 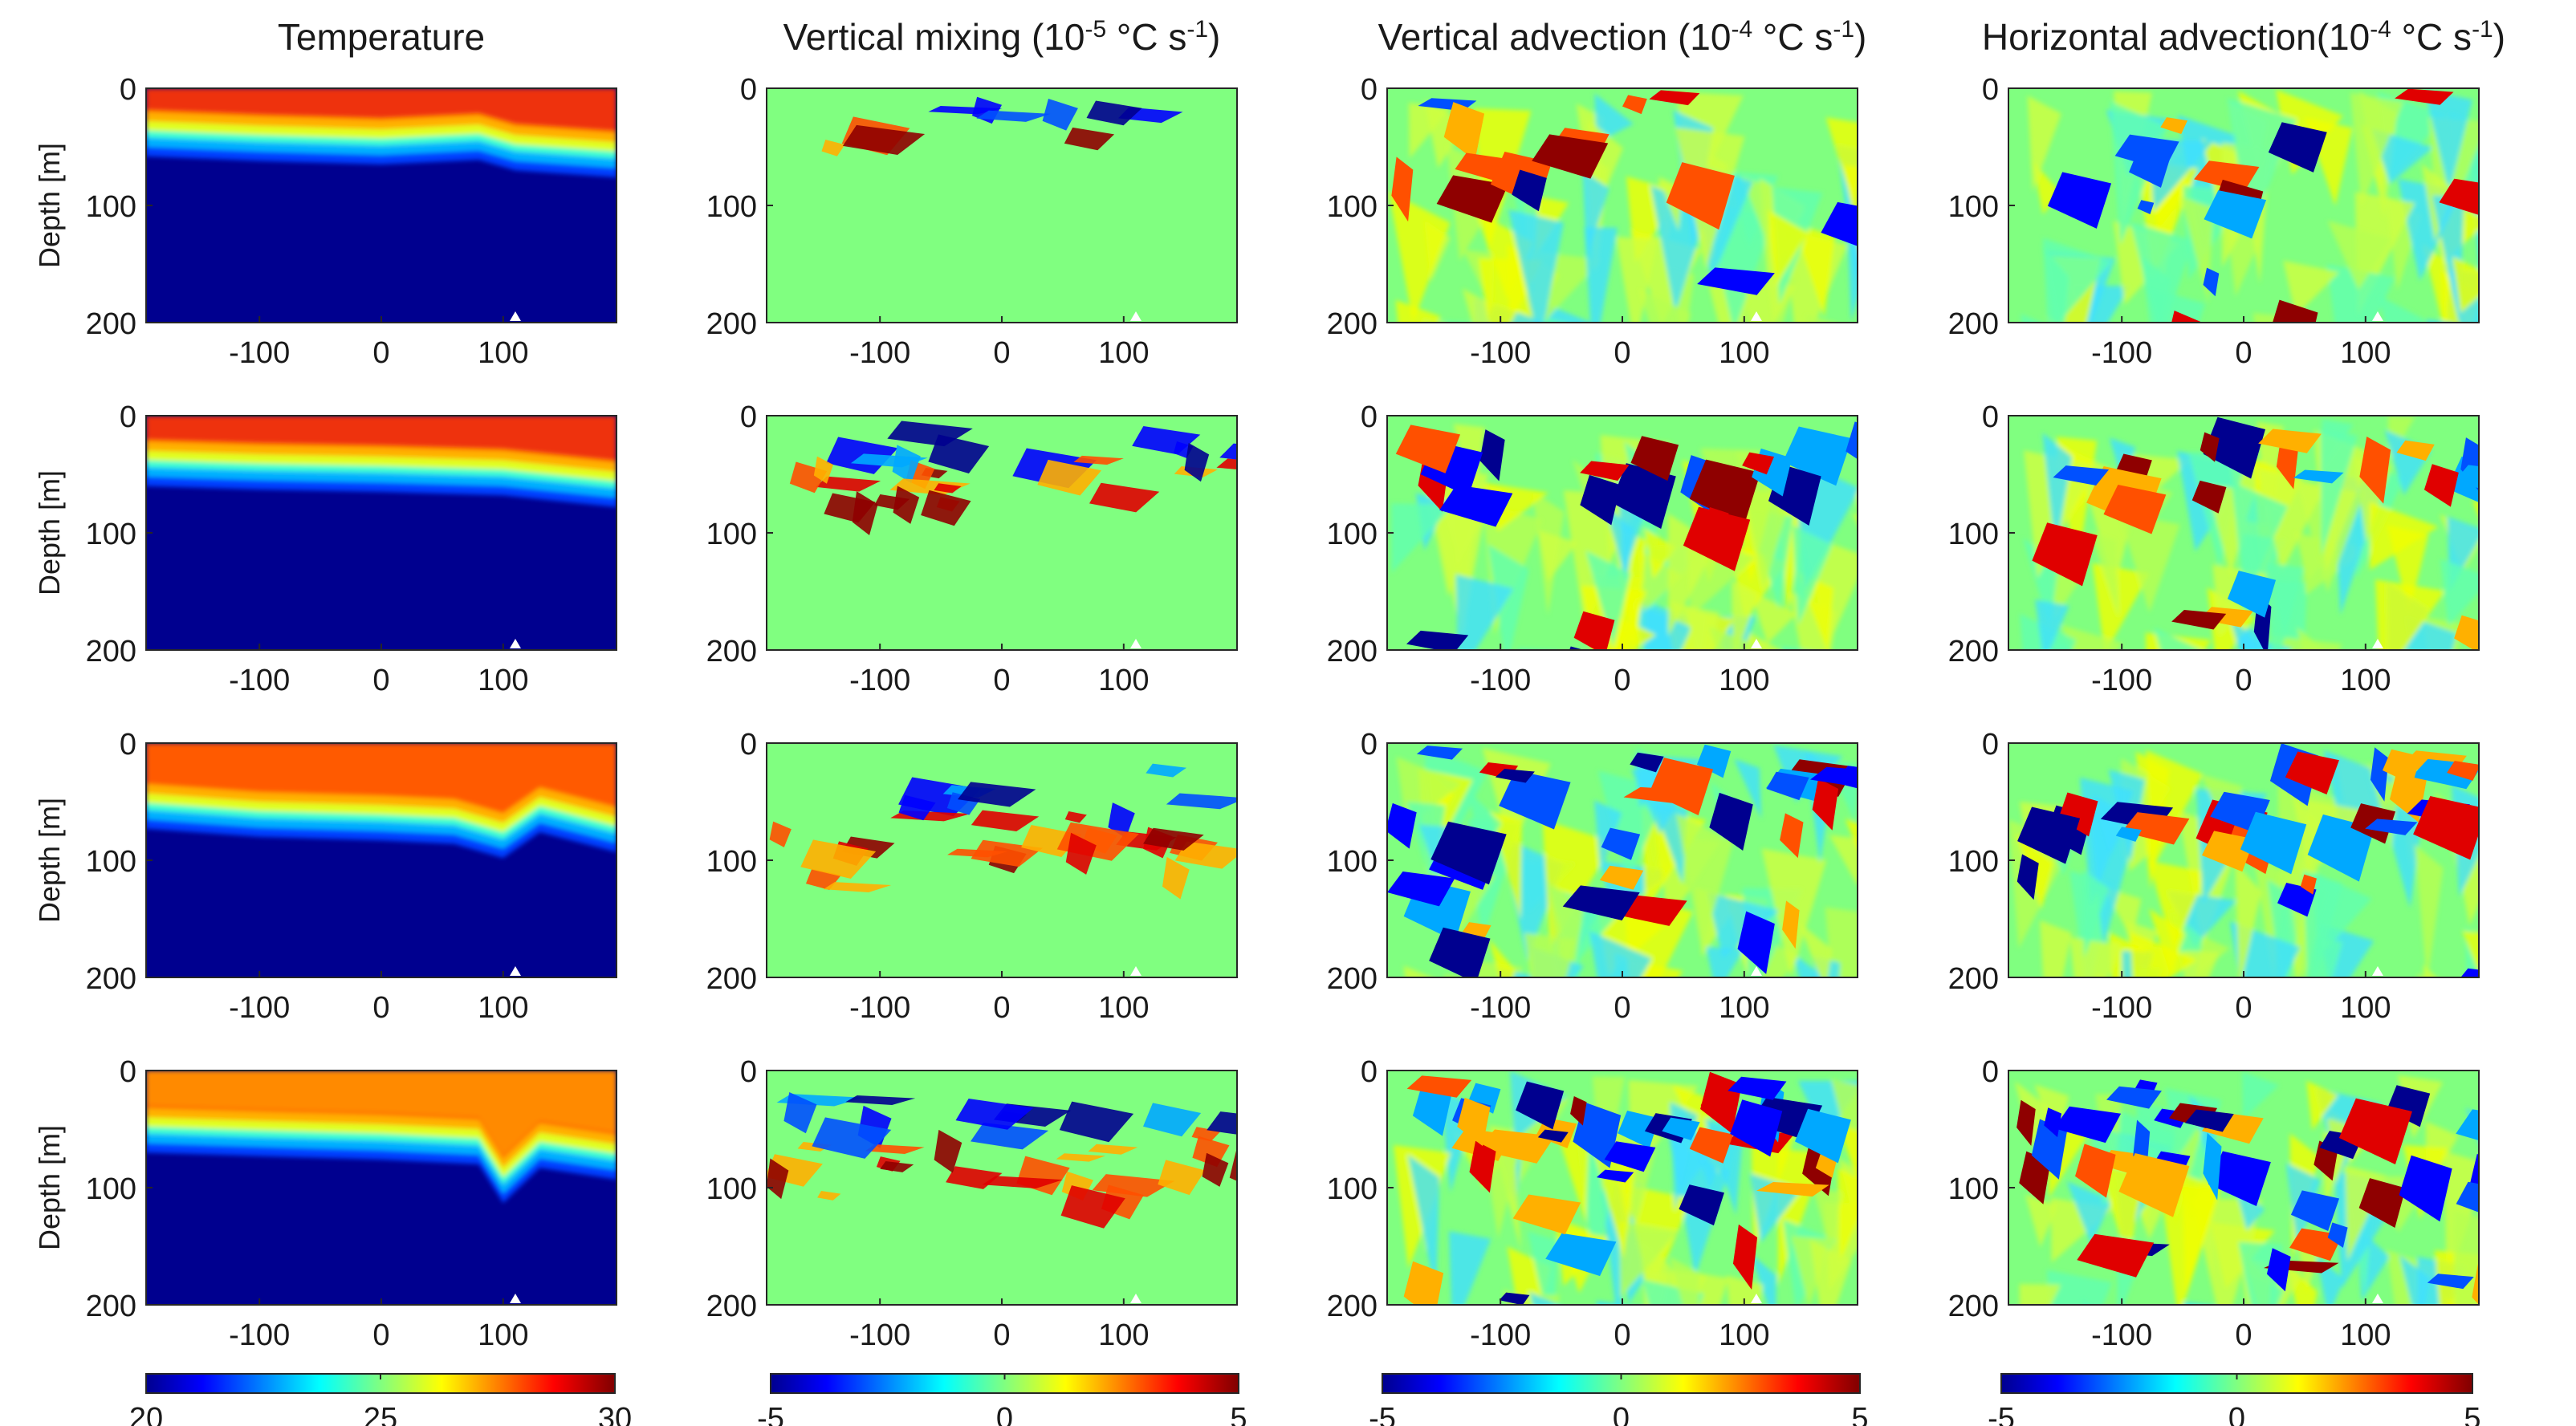 I want to click on surface-warm-layer, so click(x=381, y=109).